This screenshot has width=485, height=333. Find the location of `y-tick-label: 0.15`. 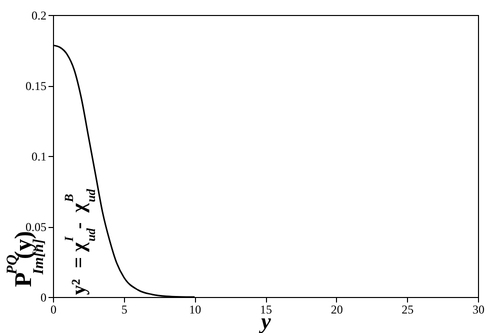

y-tick-label: 0.15 is located at coordinates (36, 86).